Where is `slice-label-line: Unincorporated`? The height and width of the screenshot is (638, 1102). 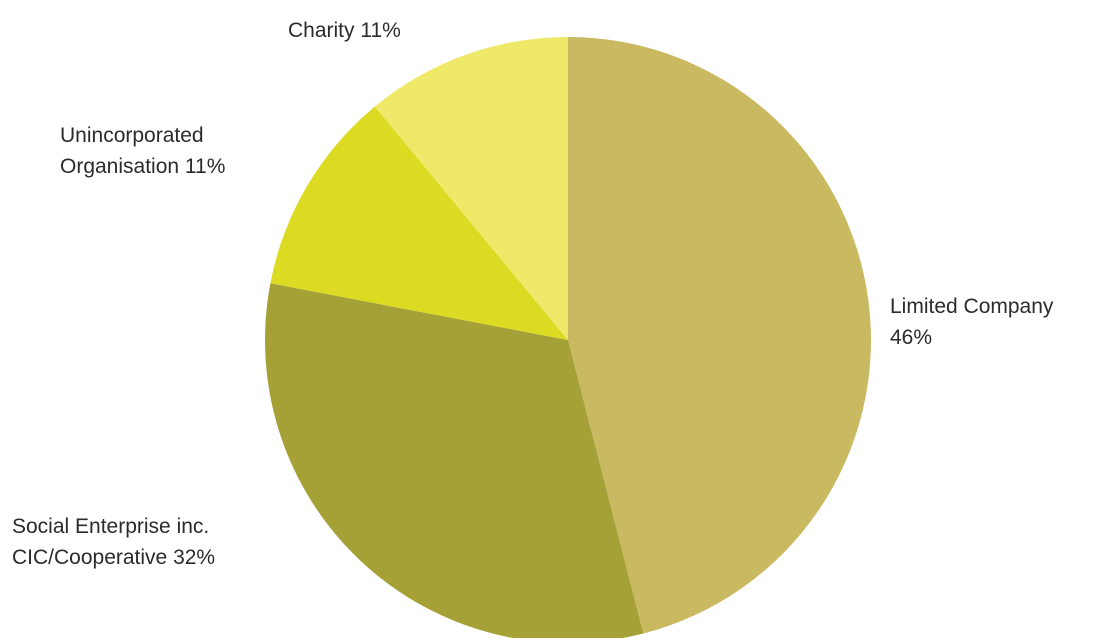 slice-label-line: Unincorporated is located at coordinates (132, 135).